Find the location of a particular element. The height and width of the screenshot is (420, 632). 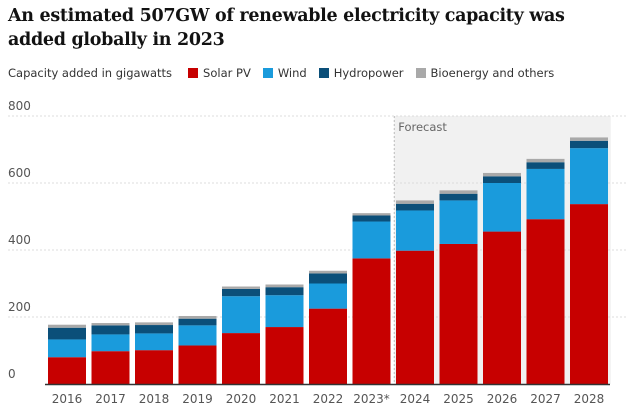

y-tick-label-400: 400 is located at coordinates (19, 240).